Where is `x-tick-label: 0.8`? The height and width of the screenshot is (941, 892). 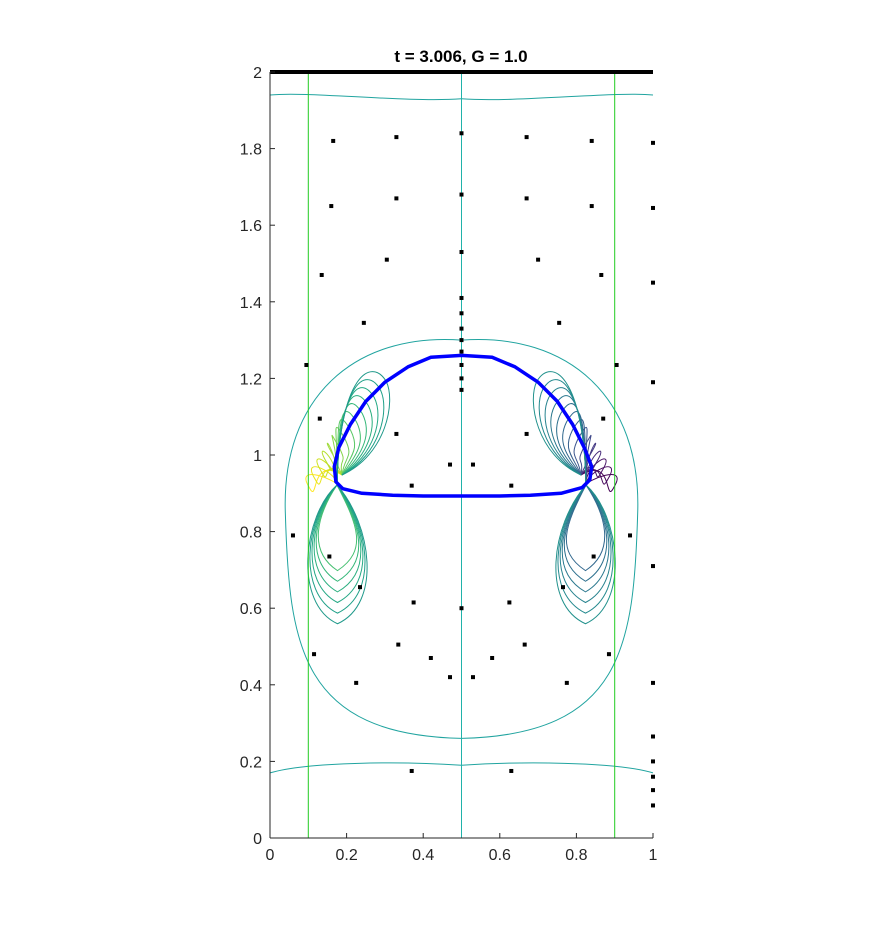
x-tick-label: 0.8 is located at coordinates (576, 855).